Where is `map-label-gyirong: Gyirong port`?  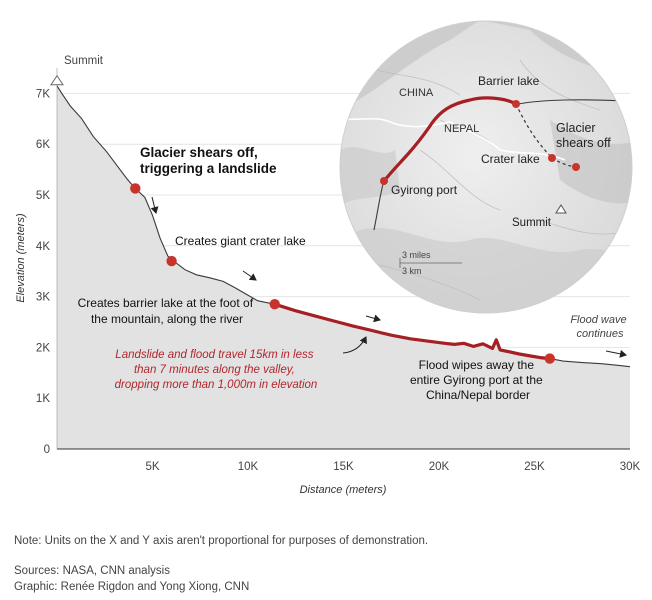
map-label-gyirong: Gyirong port is located at coordinates (424, 190).